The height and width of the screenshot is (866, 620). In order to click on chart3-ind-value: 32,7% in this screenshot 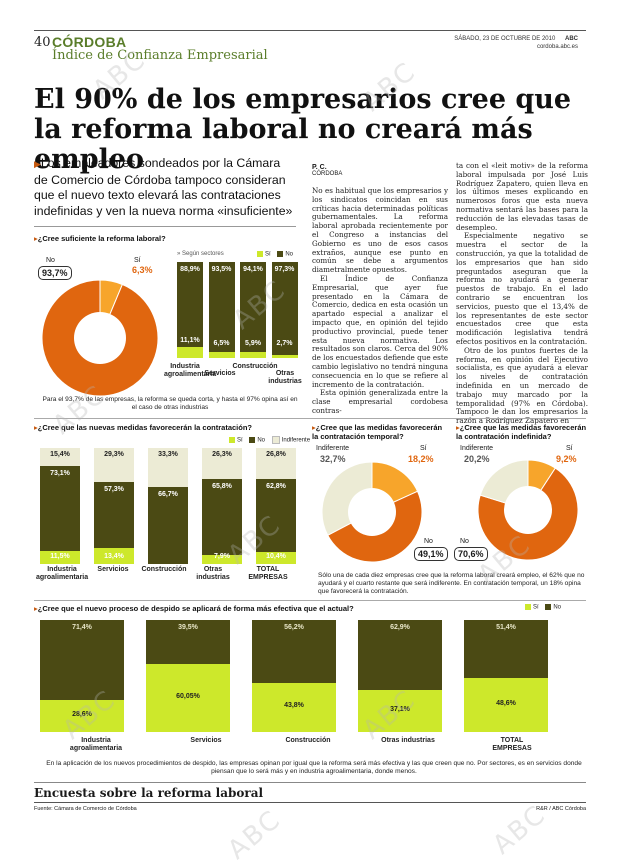, I will do `click(333, 459)`.